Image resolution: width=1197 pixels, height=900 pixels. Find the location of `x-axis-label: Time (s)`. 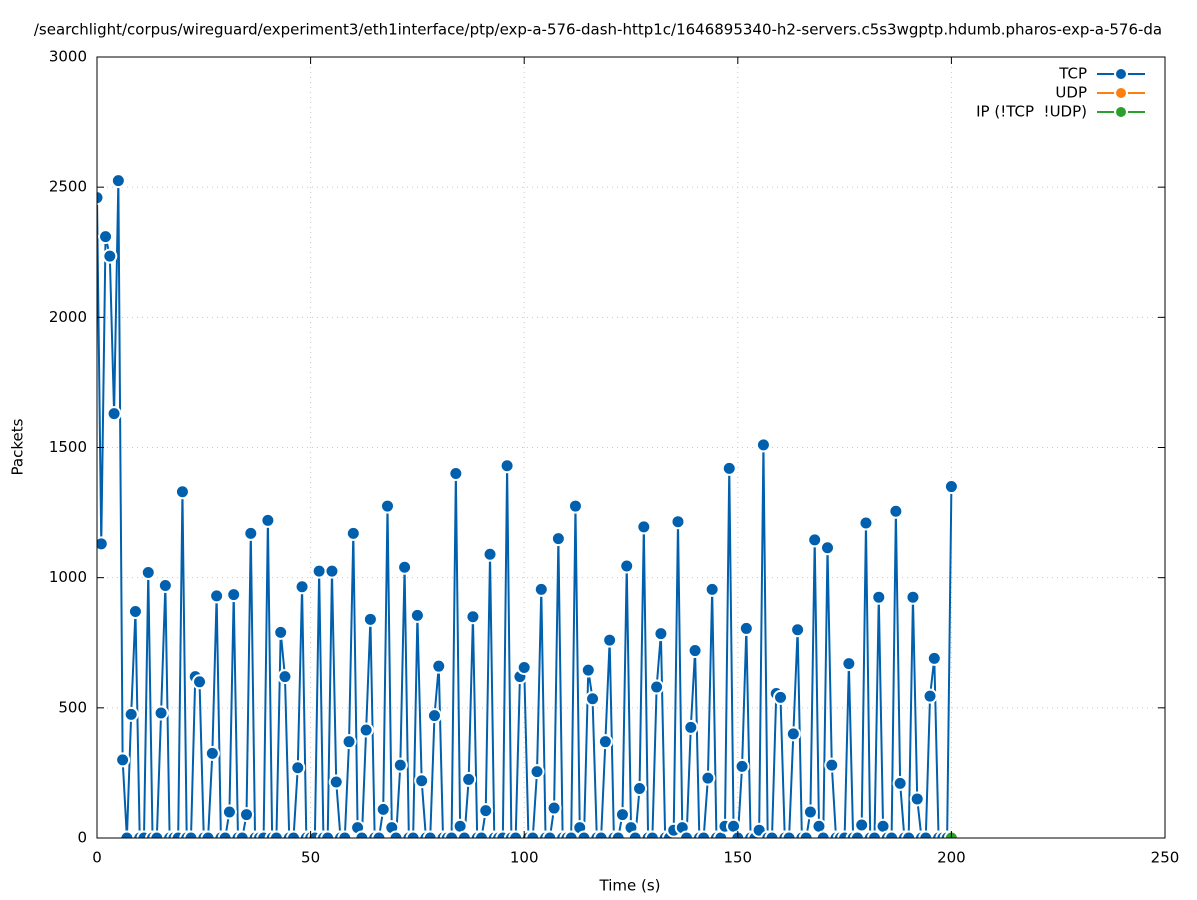

x-axis-label: Time (s) is located at coordinates (630, 886).